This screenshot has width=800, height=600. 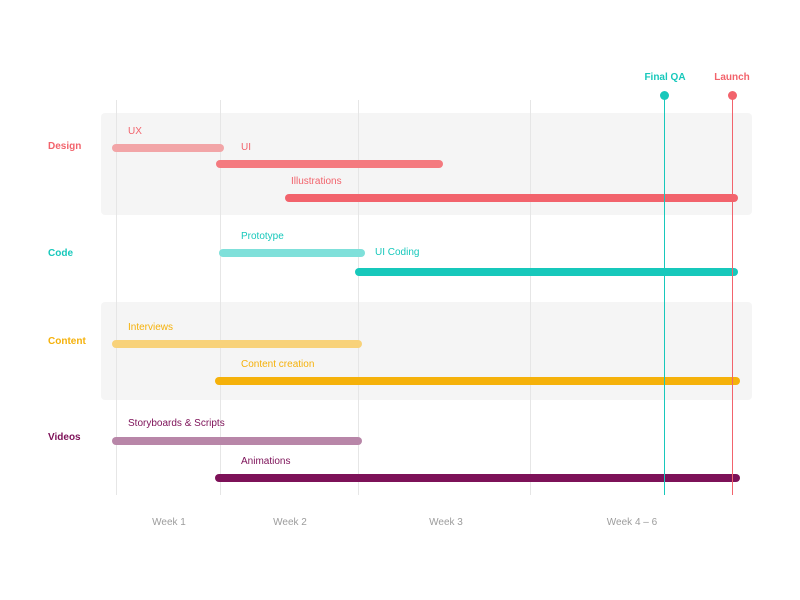 What do you see at coordinates (426, 351) in the screenshot?
I see `content-group-band` at bounding box center [426, 351].